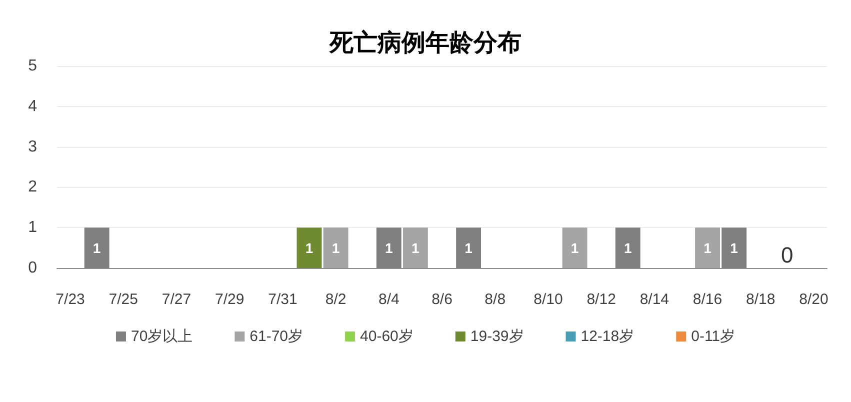 The width and height of the screenshot is (851, 402). I want to click on legend-label: 12-18岁, so click(607, 336).